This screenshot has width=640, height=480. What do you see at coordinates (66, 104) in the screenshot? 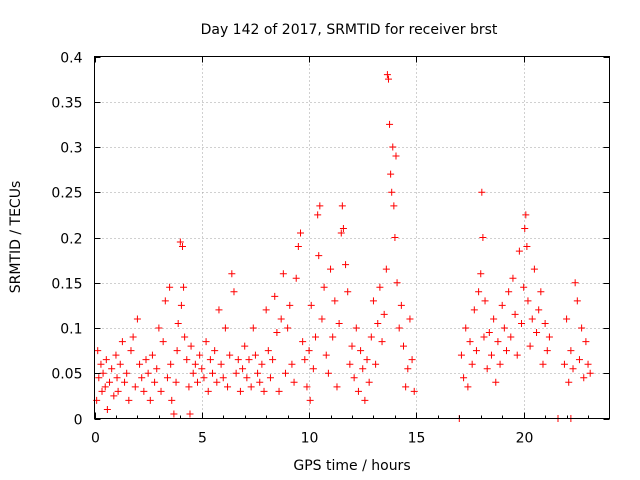
I see `y-tick-label: 0.35` at bounding box center [66, 104].